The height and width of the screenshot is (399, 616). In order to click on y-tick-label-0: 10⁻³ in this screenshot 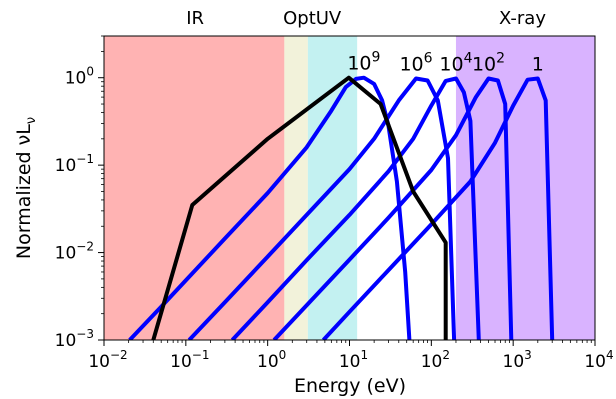, I will do `click(74, 339)`.